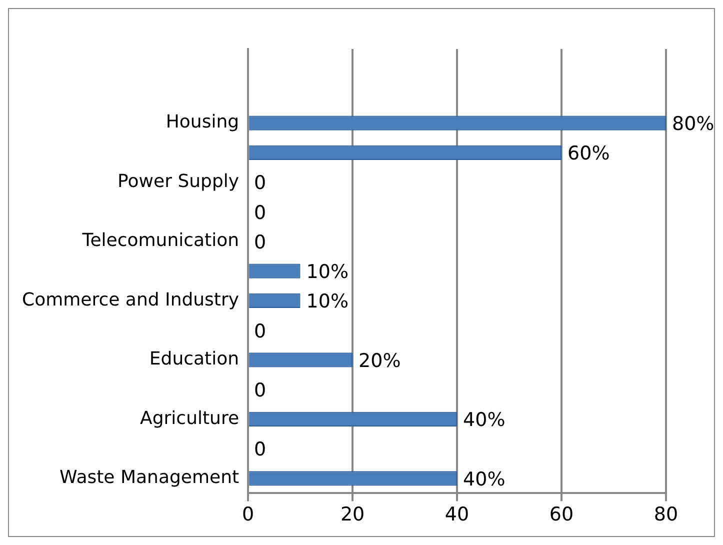 Image resolution: width=723 pixels, height=545 pixels. Describe the element at coordinates (160, 241) in the screenshot. I see `y-tick-label: Telecomunication` at that location.